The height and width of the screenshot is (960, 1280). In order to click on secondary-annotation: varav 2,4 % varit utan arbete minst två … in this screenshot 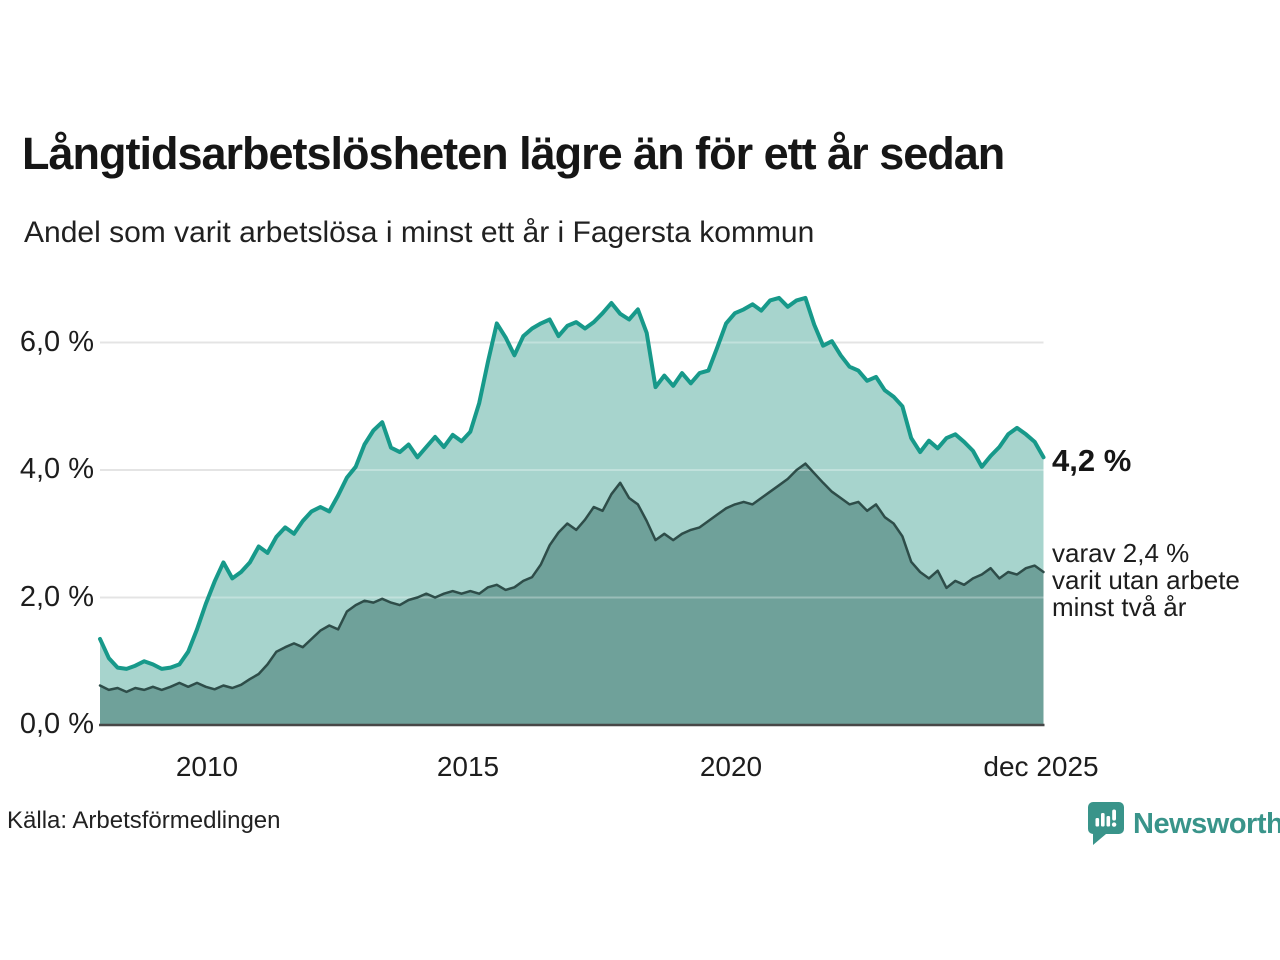, I will do `click(1146, 580)`.